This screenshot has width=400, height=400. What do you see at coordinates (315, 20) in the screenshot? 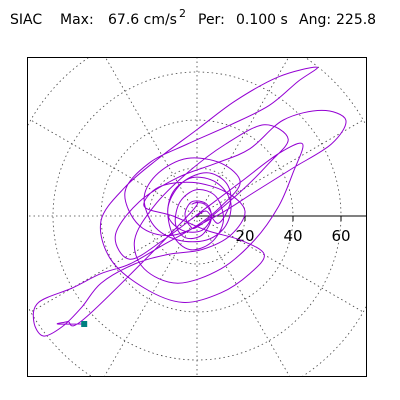
I see `ang-label: Ang:` at bounding box center [315, 20].